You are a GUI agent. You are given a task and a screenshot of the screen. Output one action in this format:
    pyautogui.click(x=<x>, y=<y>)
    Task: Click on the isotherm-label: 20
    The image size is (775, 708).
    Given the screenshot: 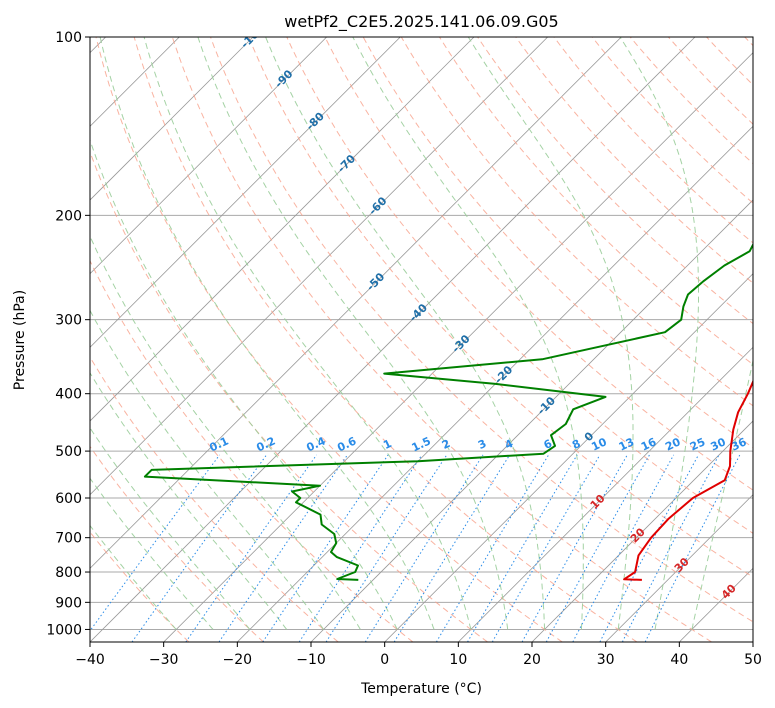 What is the action you would take?
    pyautogui.click(x=638, y=535)
    